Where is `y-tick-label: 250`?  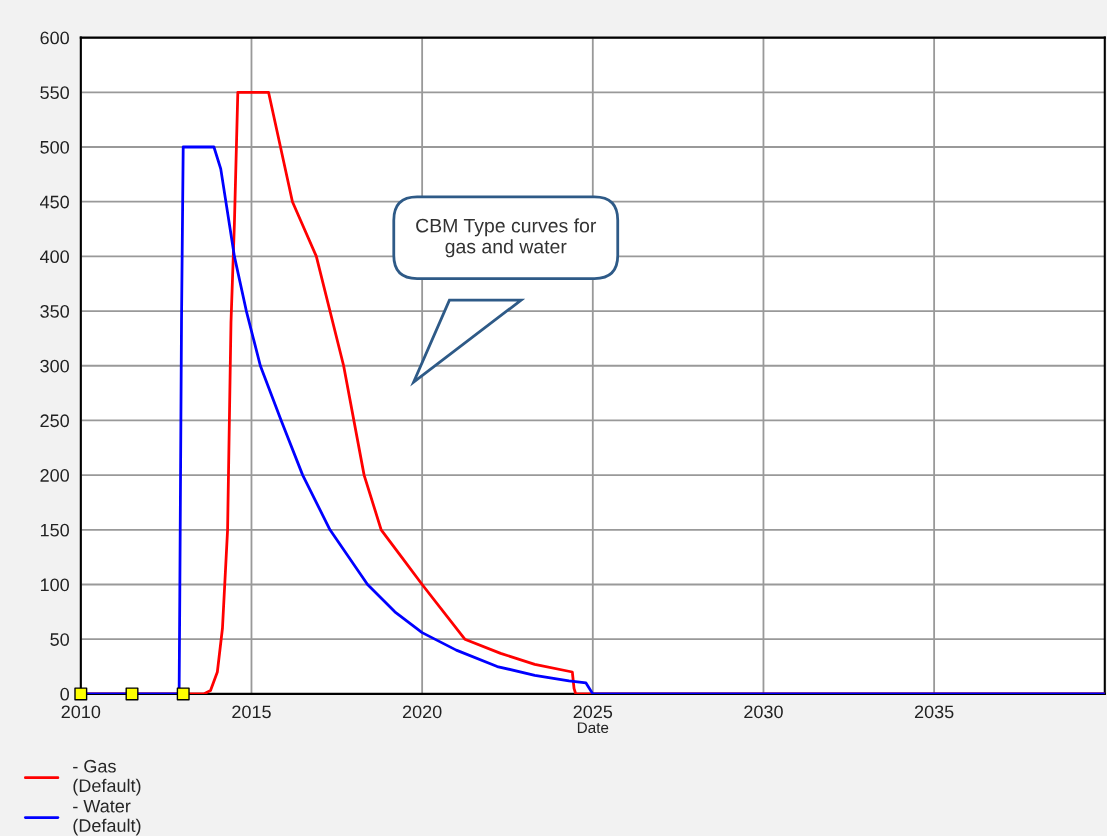
y-tick-label: 250 is located at coordinates (54, 421).